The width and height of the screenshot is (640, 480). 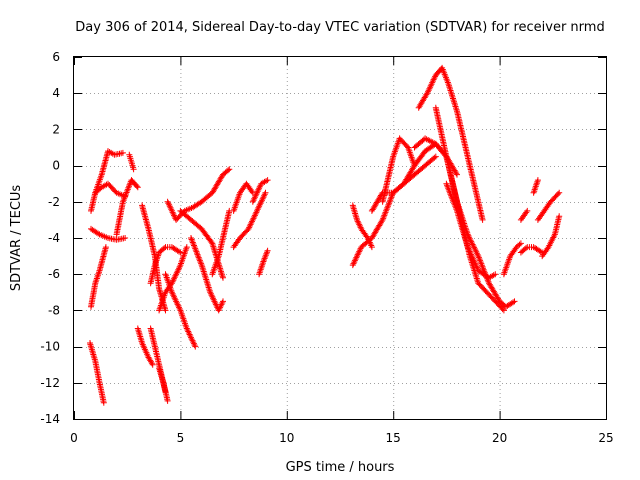 I want to click on y-tick-label: -4, so click(x=54, y=238).